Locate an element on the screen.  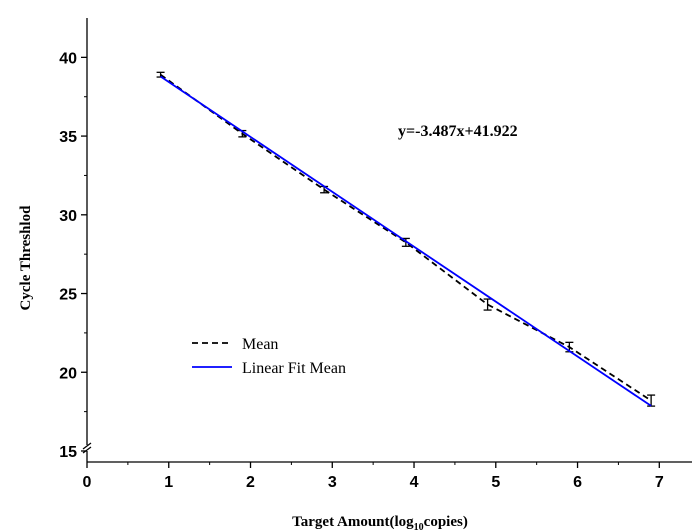
y-tick-label: 35 is located at coordinates (68, 137).